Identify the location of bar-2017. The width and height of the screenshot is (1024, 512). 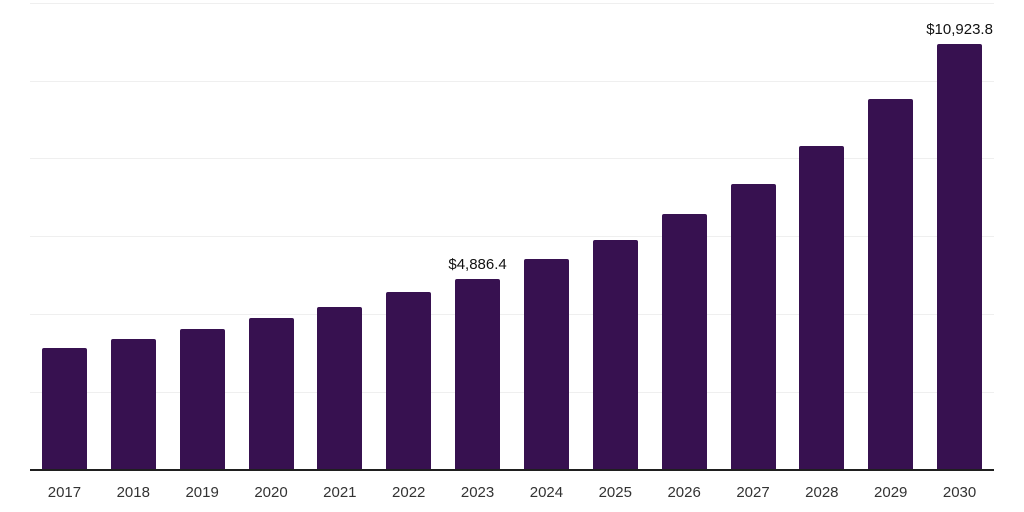
(64, 408).